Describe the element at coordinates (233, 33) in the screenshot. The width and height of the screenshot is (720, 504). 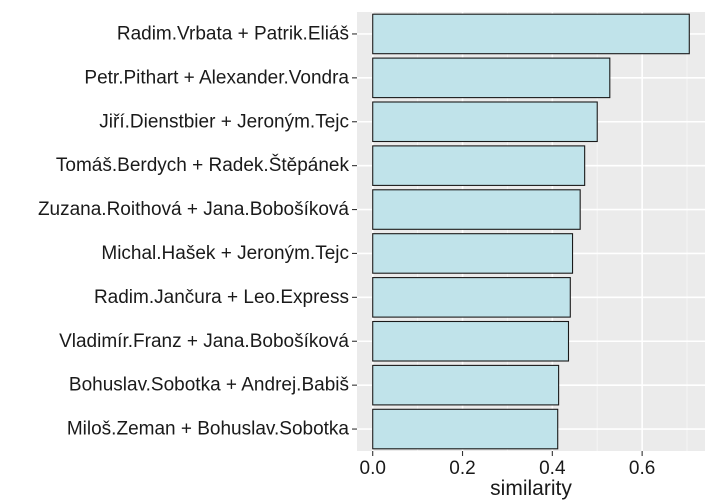
I see `y-tick-label: Radim.Vrbata + Patrik.Eliáš` at that location.